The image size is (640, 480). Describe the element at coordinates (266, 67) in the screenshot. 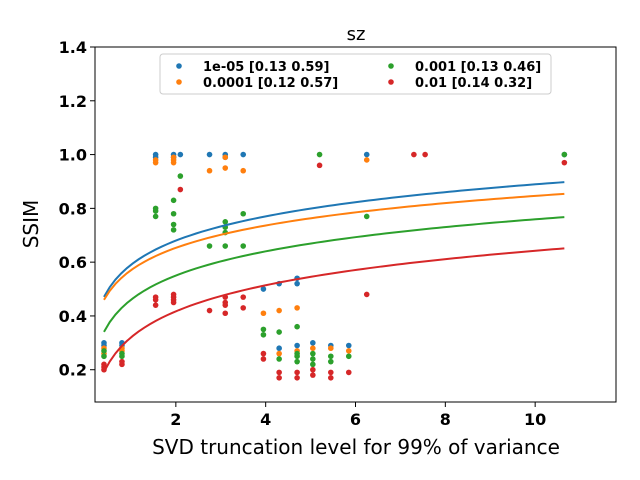

I see `legend-label: 1e-05 [0.13 0.59]` at that location.